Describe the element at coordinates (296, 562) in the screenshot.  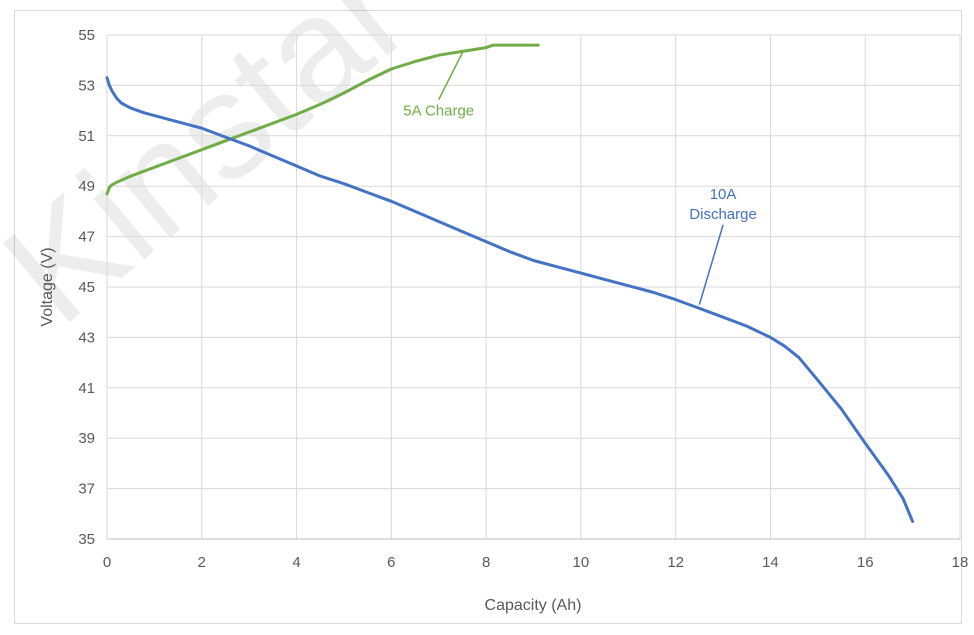
I see `x-tick-label: 4` at that location.